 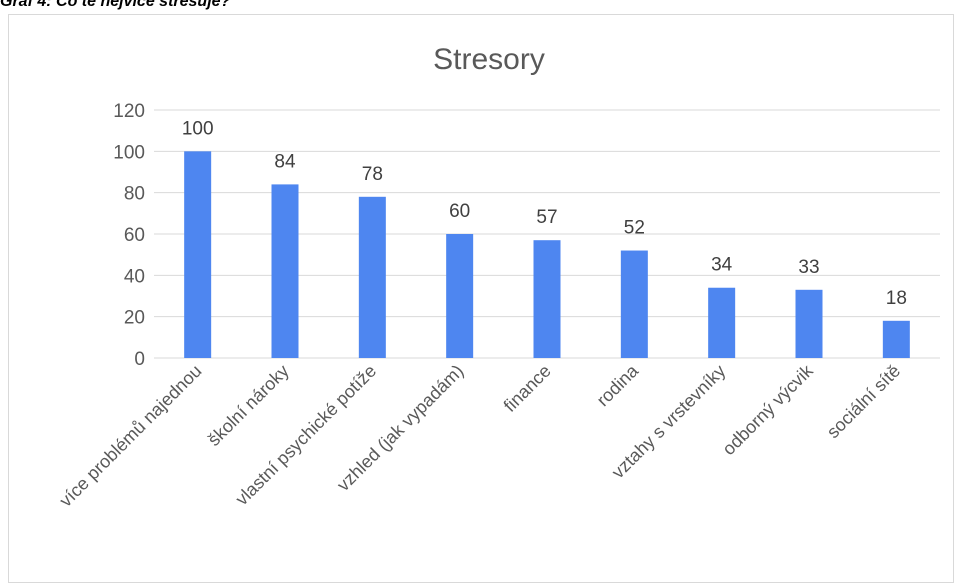 I want to click on y-tick-label: 60, so click(x=134, y=235).